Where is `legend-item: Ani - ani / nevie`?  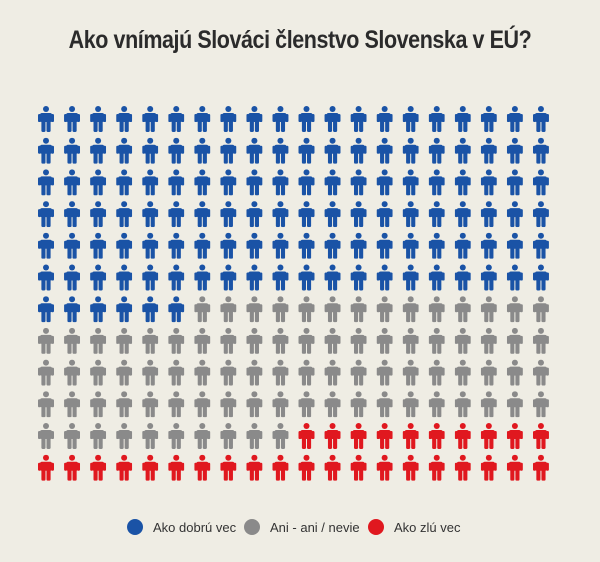
legend-item: Ani - ani / nevie is located at coordinates (302, 527).